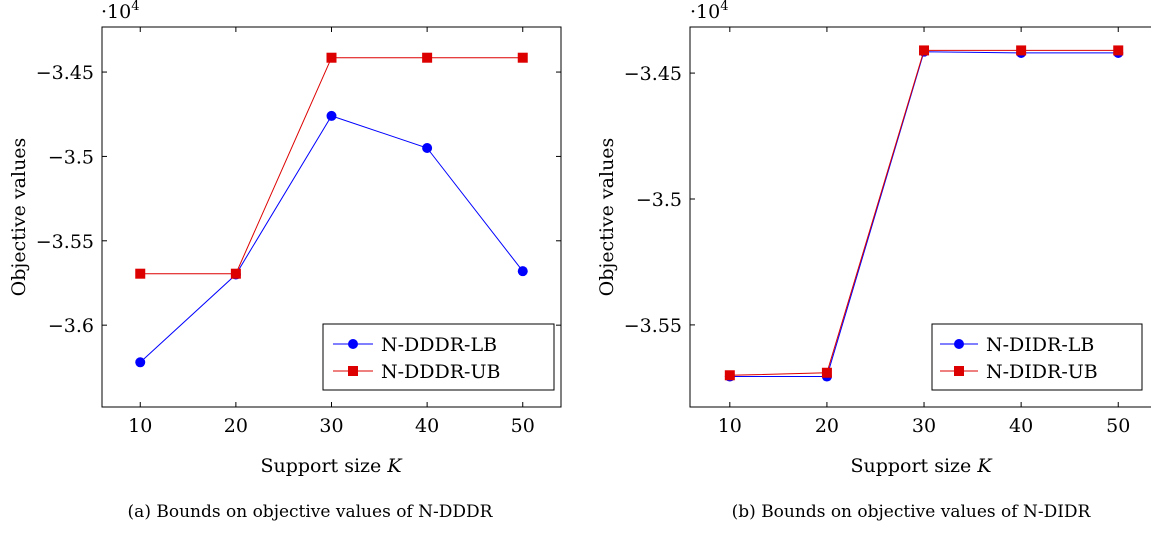 The width and height of the screenshot is (1151, 533). Describe the element at coordinates (331, 466) in the screenshot. I see `chart-a-x-axis-title: Support size K` at that location.